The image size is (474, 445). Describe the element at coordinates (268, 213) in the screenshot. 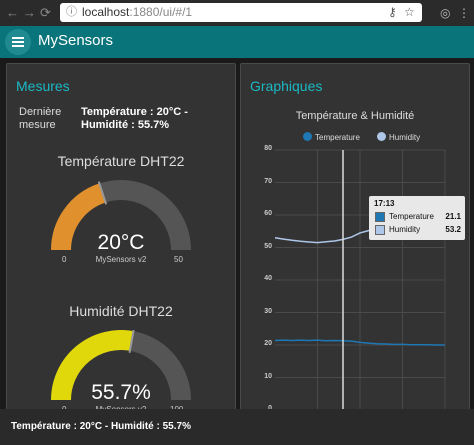

I see `y-tick-label: 60` at that location.